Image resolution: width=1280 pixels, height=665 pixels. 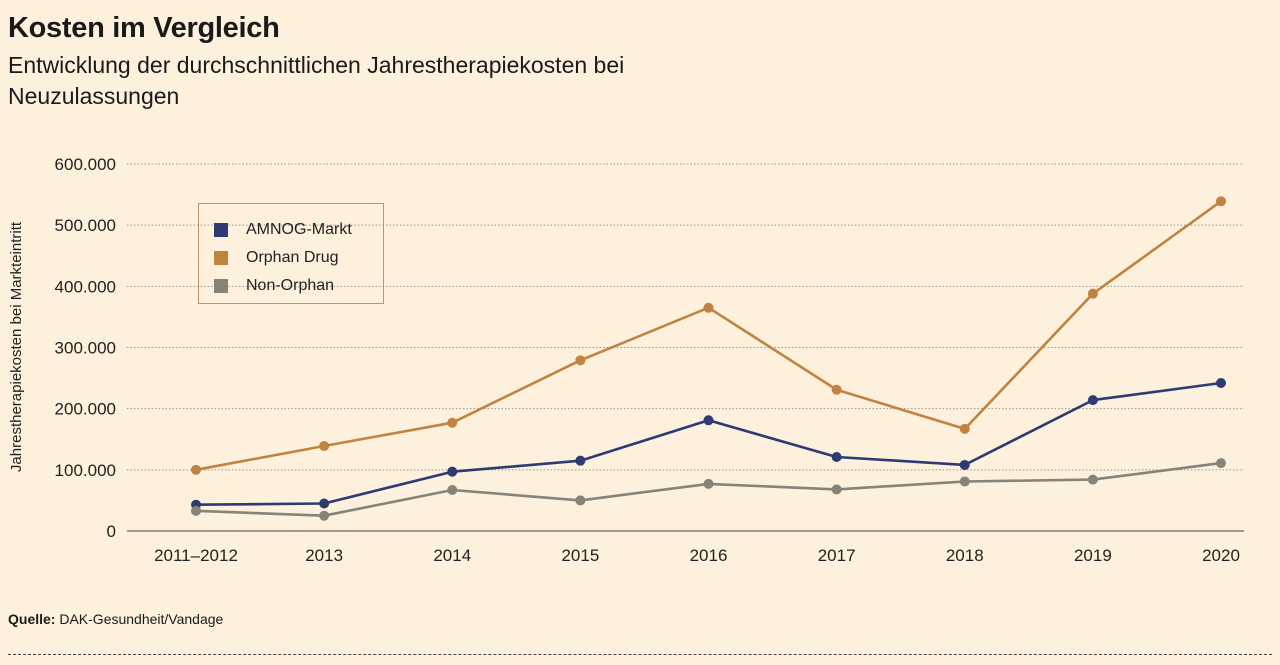 What do you see at coordinates (965, 555) in the screenshot?
I see `x-tick-label: 2018` at bounding box center [965, 555].